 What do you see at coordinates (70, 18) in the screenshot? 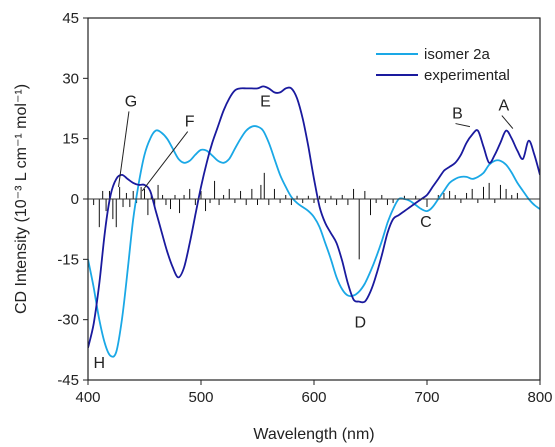
I see `y-tick-label: 45` at bounding box center [70, 18].